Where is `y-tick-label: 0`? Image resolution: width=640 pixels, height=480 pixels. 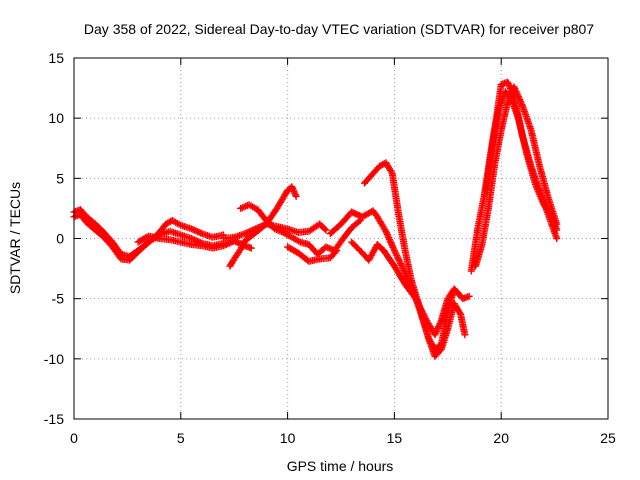
y-tick-label: 0 is located at coordinates (60, 239).